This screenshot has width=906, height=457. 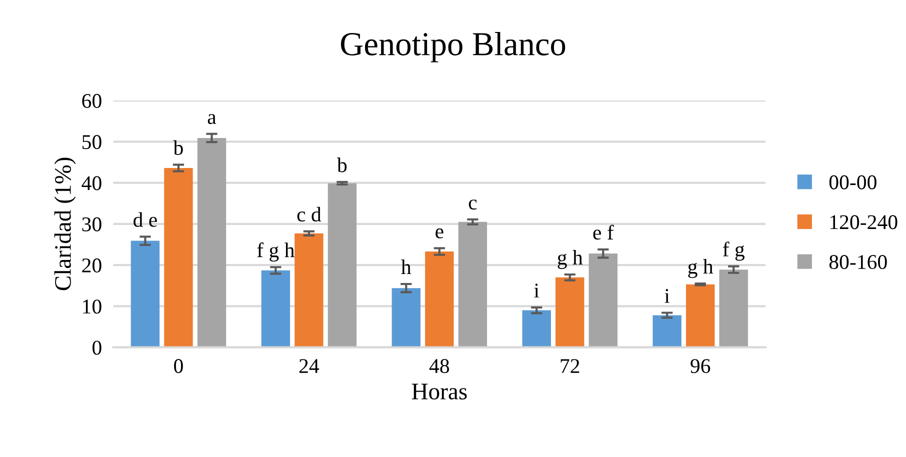 I want to click on x-axis-title: Horas, so click(x=439, y=392).